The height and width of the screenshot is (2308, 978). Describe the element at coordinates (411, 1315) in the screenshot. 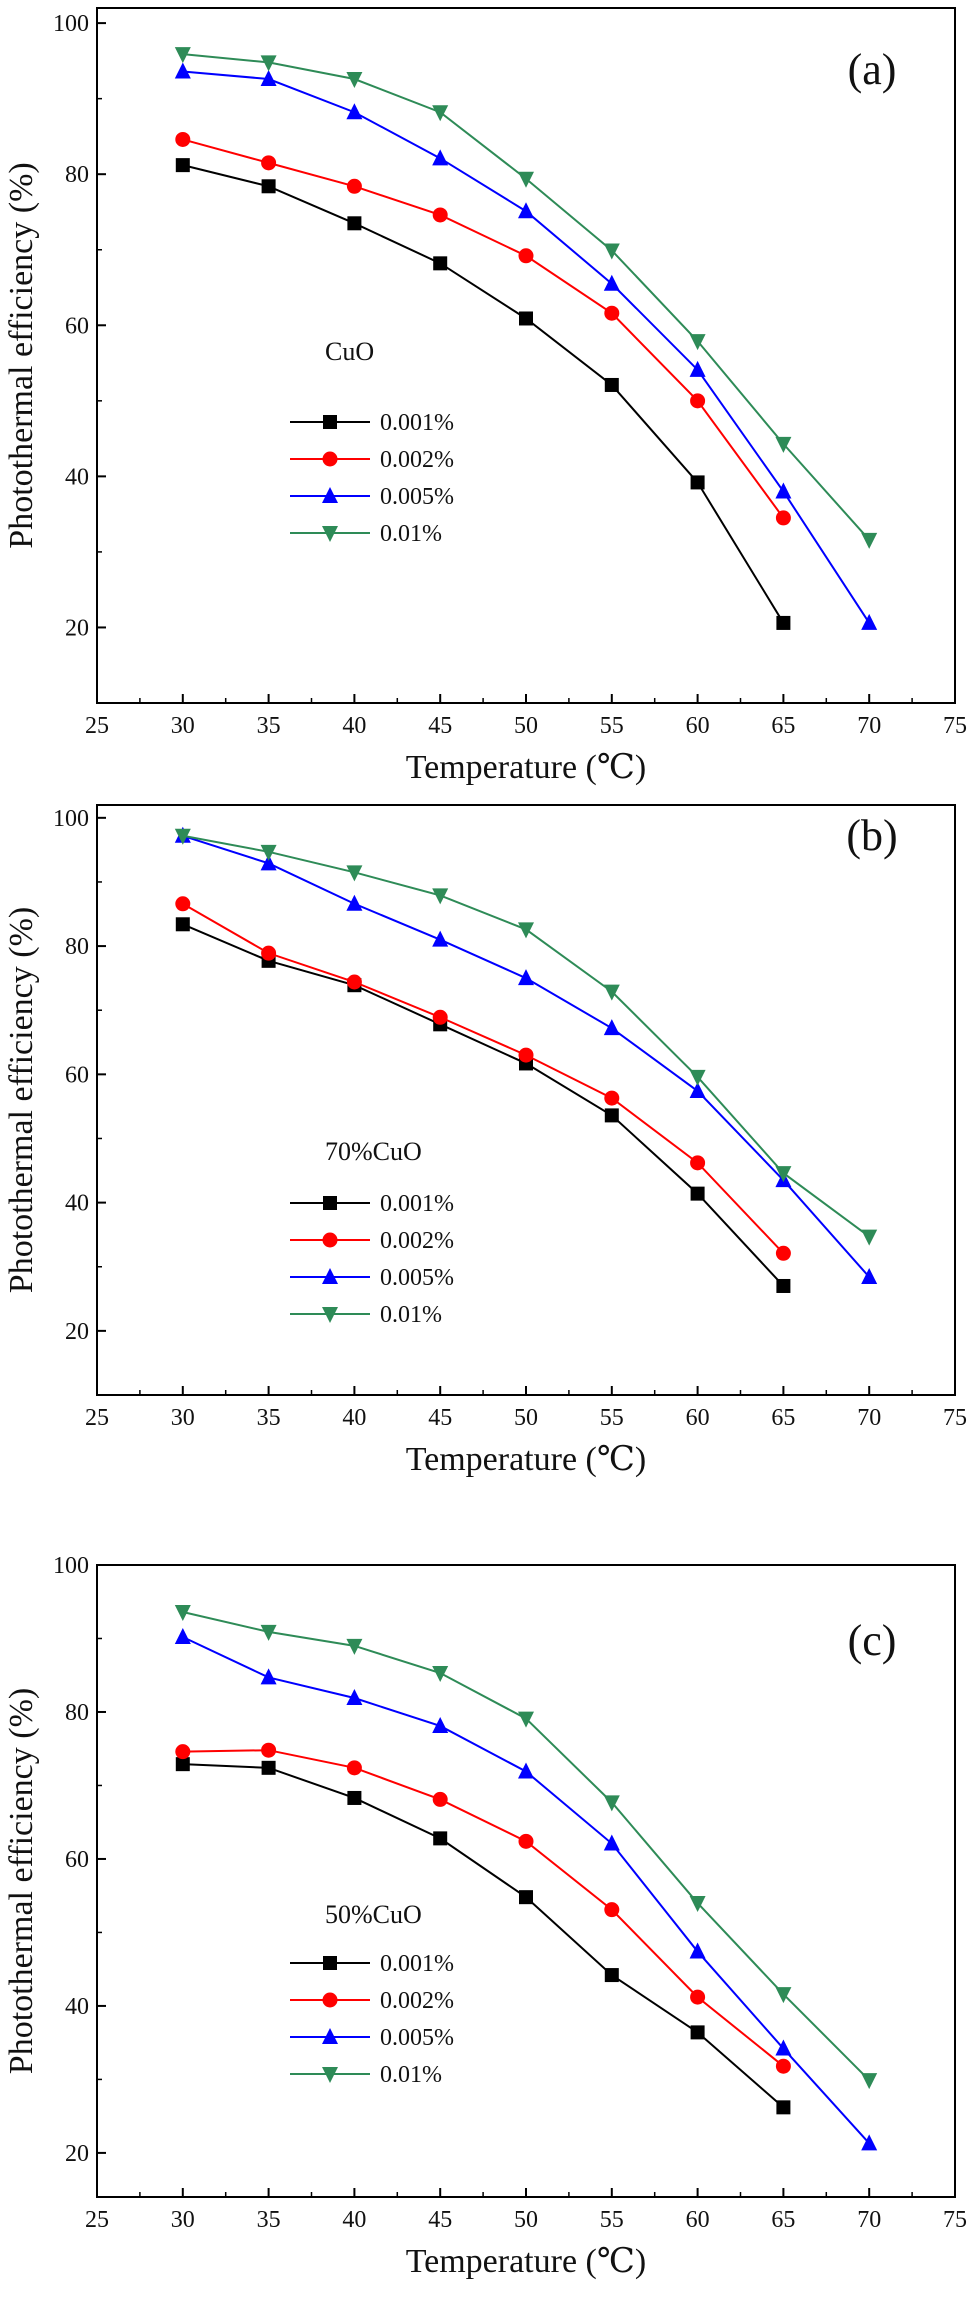

I see `legend-entry-label: 0.01%` at that location.